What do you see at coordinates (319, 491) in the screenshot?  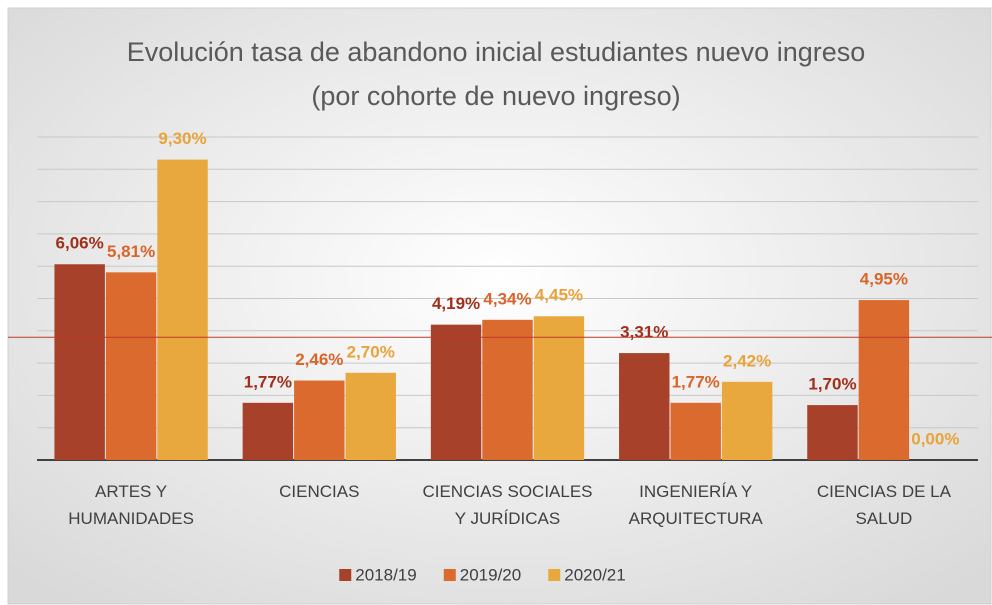 I see `x-tick-label: CIENCIAS` at bounding box center [319, 491].